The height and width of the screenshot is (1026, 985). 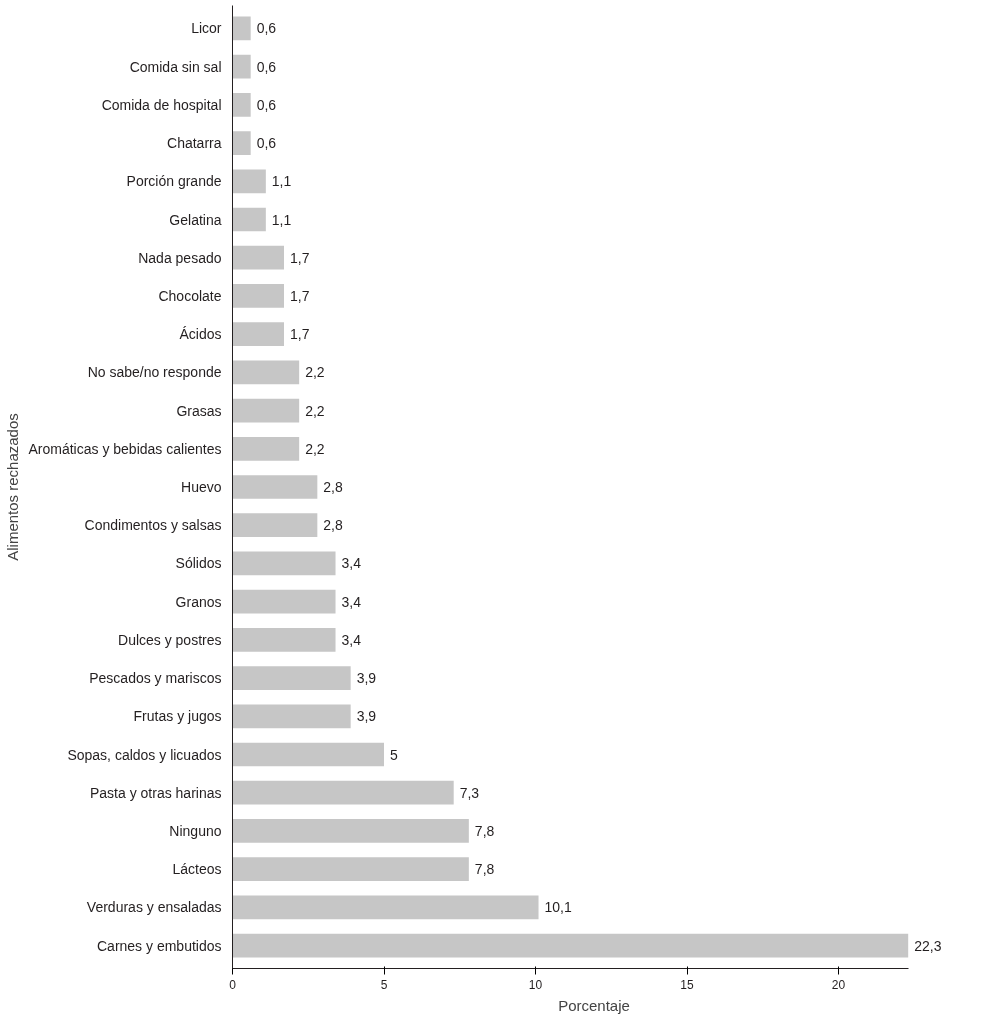 I want to click on x-tick-label: 15, so click(x=687, y=984).